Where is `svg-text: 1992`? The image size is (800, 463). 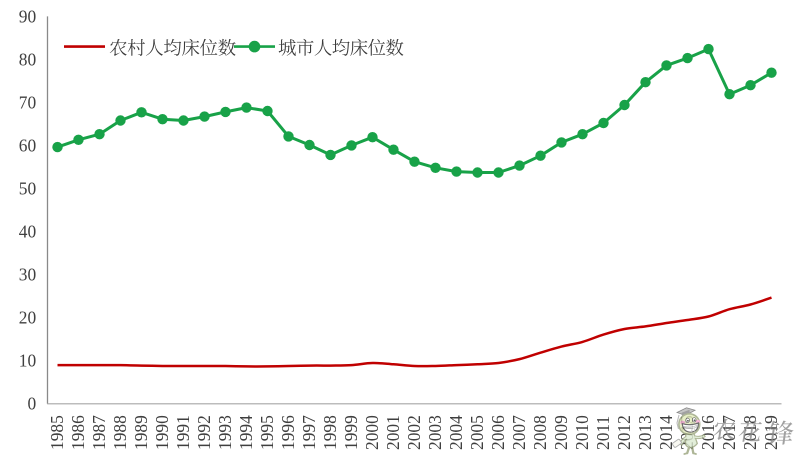 svg-text: 1992 is located at coordinates (204, 432).